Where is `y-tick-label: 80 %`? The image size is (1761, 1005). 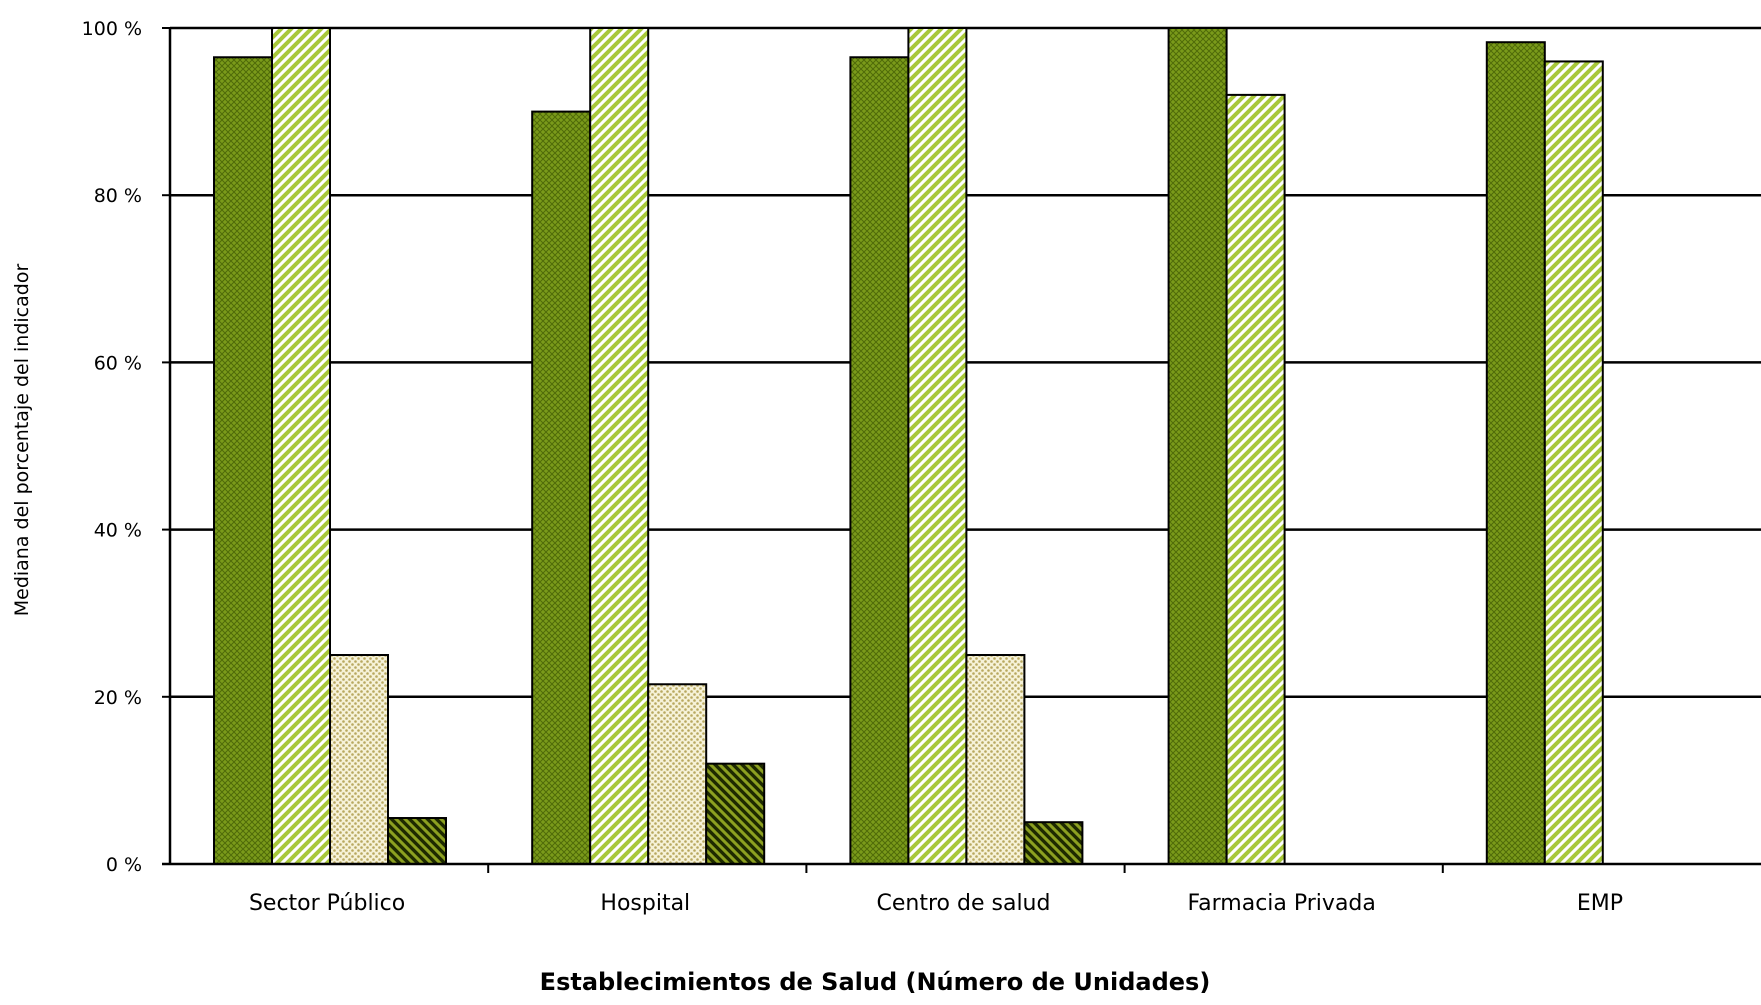 y-tick-label: 80 % is located at coordinates (118, 196).